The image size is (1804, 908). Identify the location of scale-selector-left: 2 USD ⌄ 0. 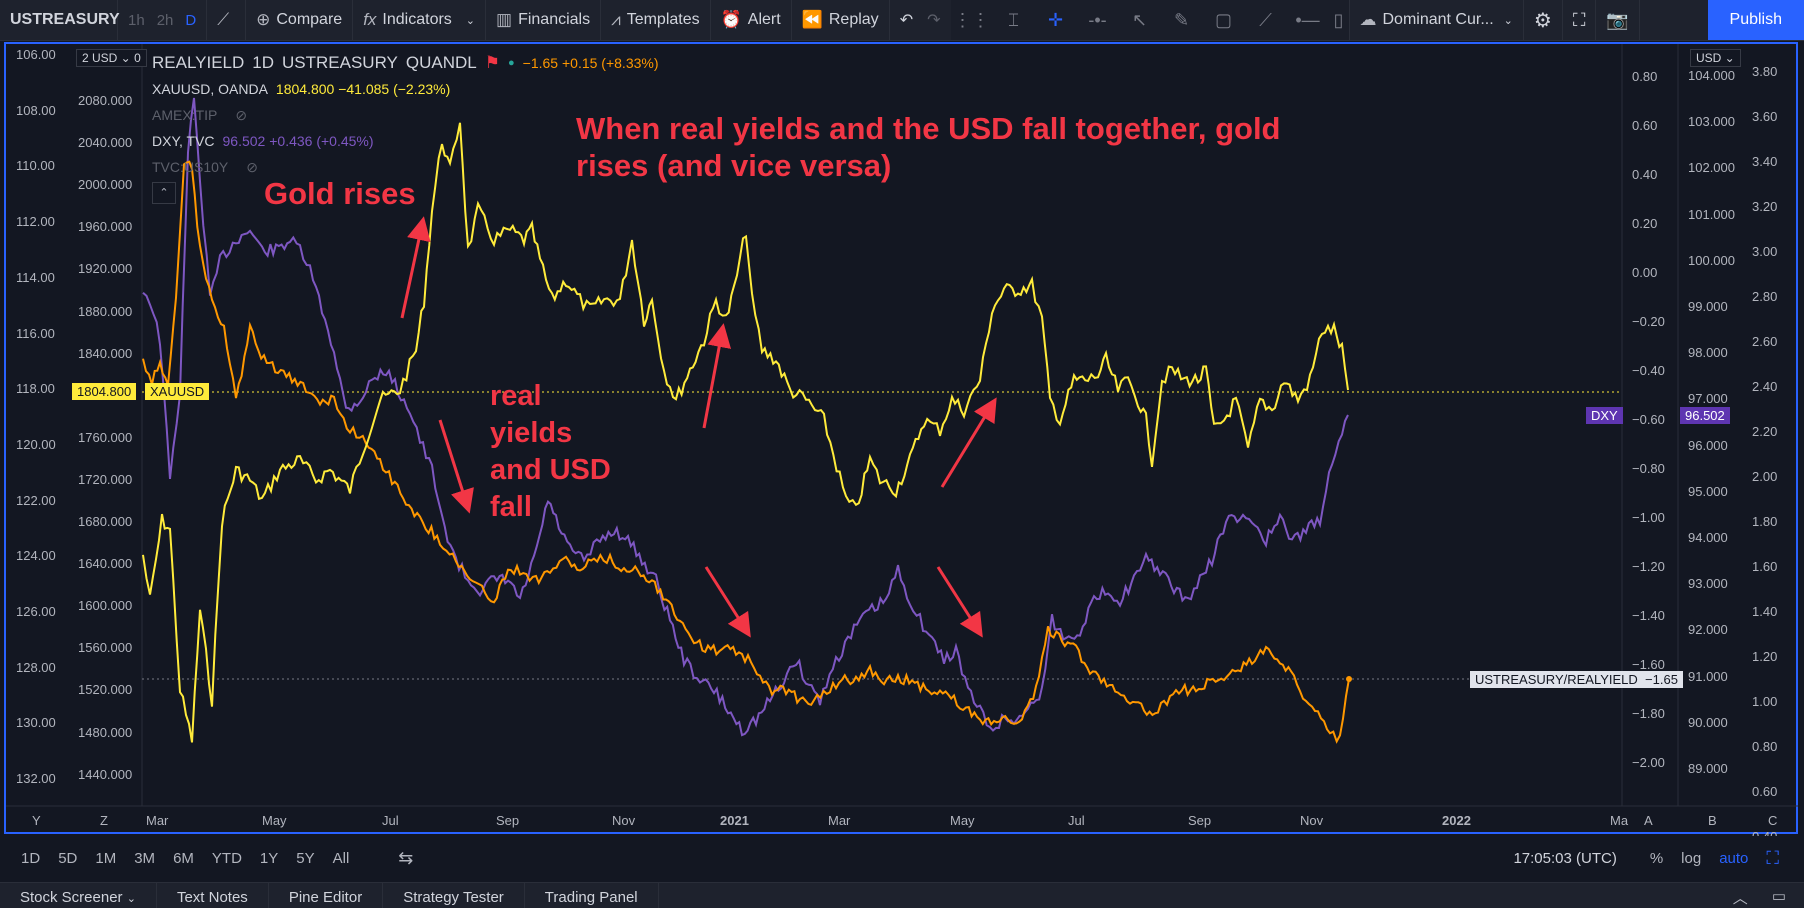
(111, 58).